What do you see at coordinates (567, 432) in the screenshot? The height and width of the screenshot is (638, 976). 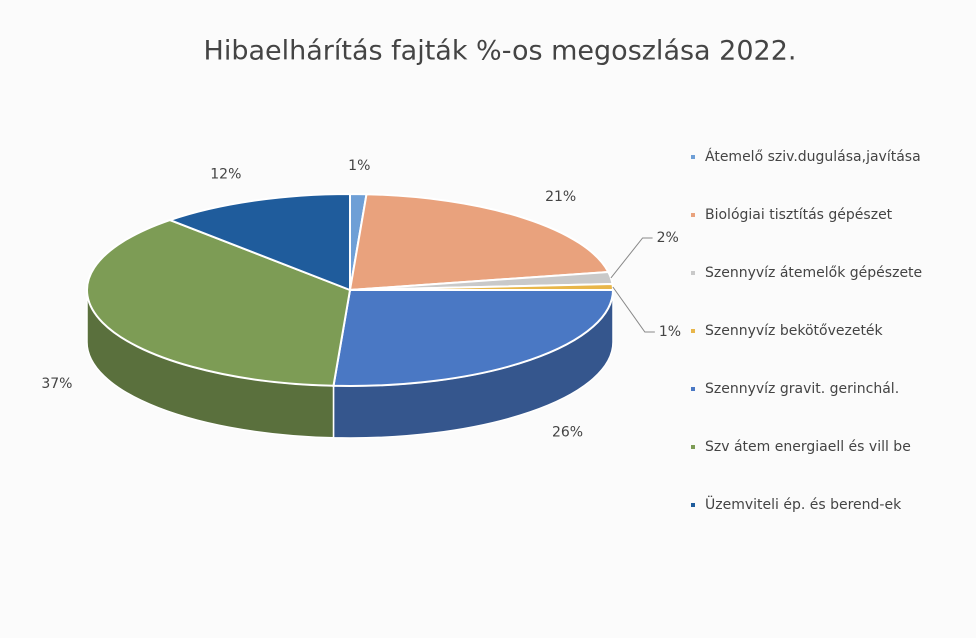 I see `data-label: 26%` at bounding box center [567, 432].